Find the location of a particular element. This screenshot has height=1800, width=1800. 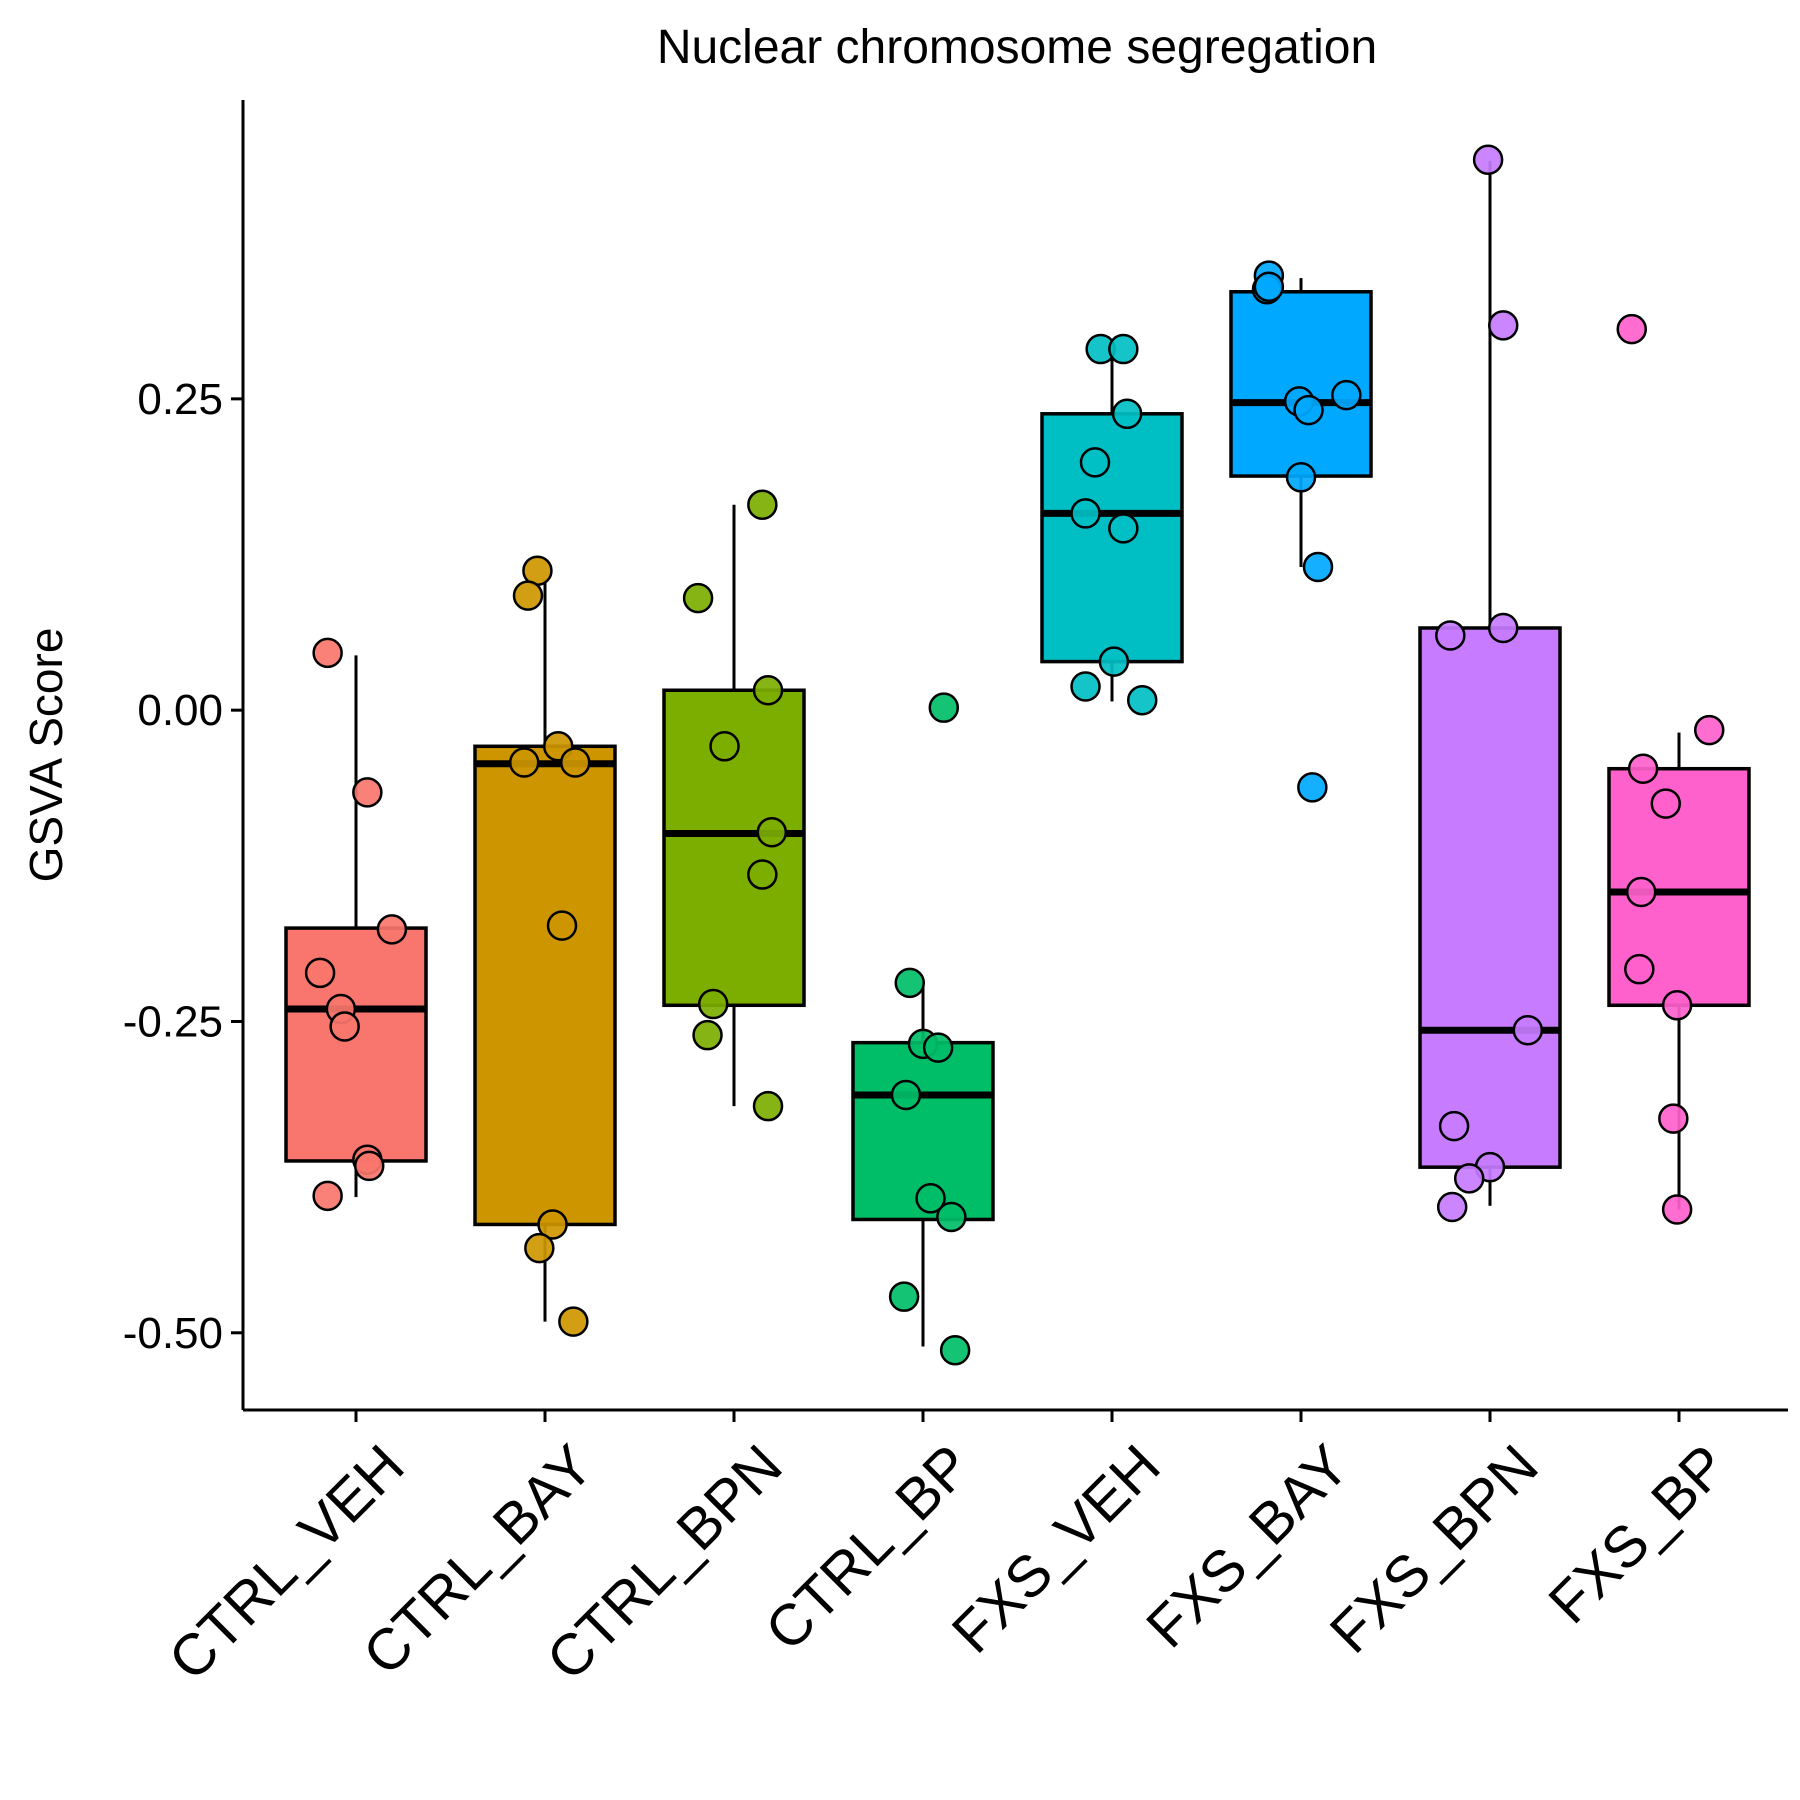

box-group-ctrl-veh is located at coordinates (356, 924).